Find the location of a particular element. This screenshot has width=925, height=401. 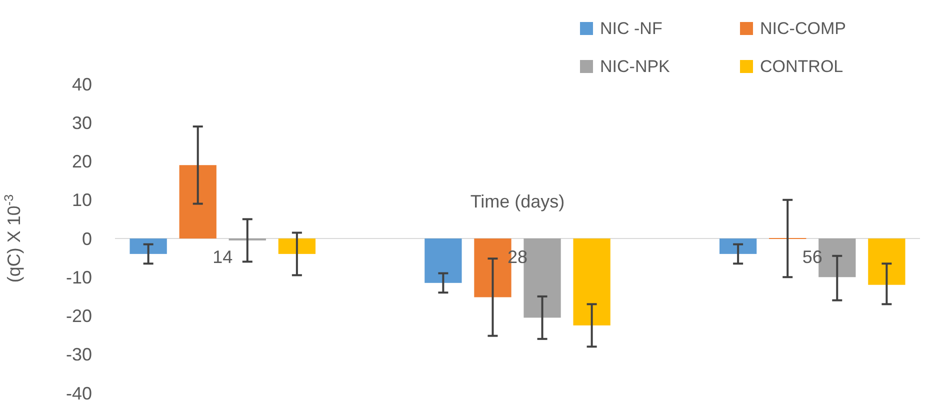

y-tick-label: 0 is located at coordinates (87, 238).